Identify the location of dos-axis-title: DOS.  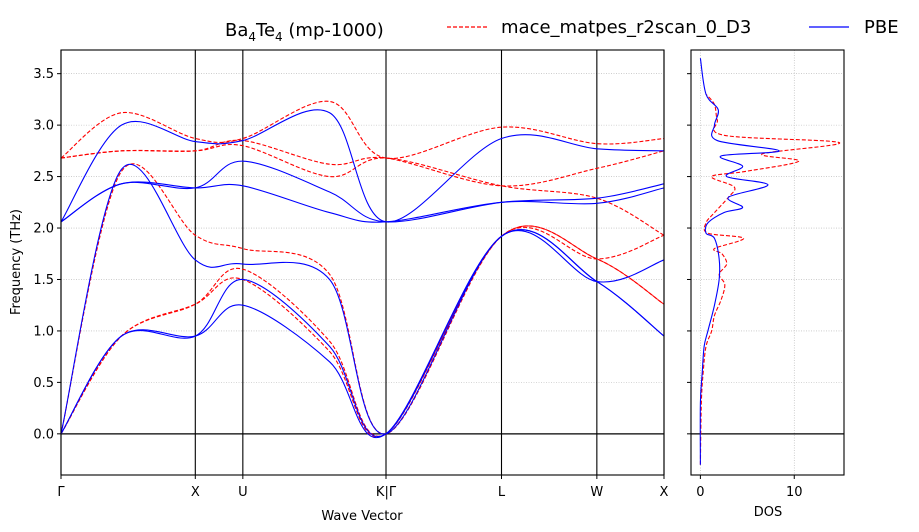
(768, 512).